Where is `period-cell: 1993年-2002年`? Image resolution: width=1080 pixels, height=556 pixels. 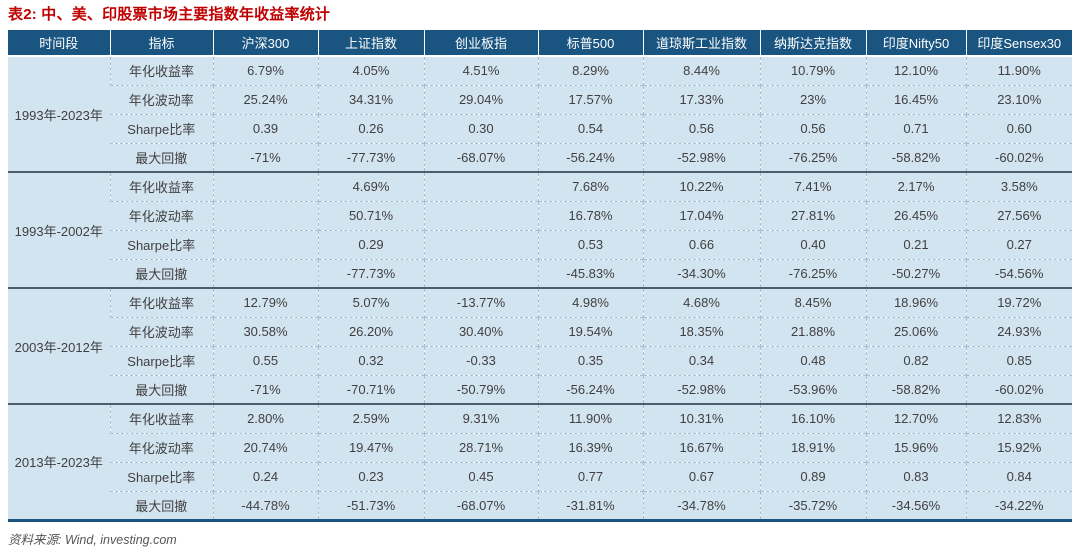 period-cell: 1993年-2002年 is located at coordinates (59, 229).